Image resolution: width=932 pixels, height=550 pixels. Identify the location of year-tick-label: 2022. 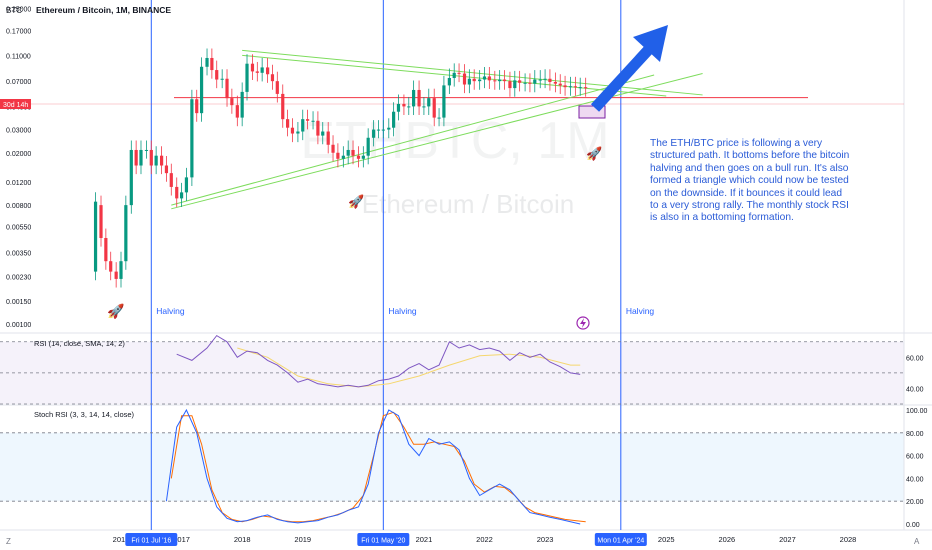
(484, 539).